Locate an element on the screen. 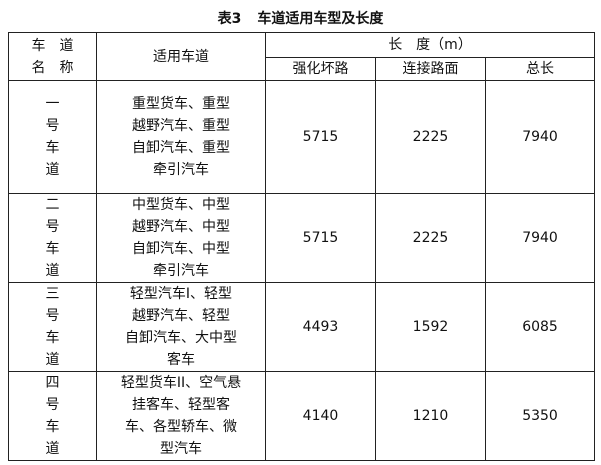 The image size is (601, 465). lane-vehicles: 中型货车、中型 越野汽车、中型 自卸汽车、中型 牵引汽车 is located at coordinates (181, 238).